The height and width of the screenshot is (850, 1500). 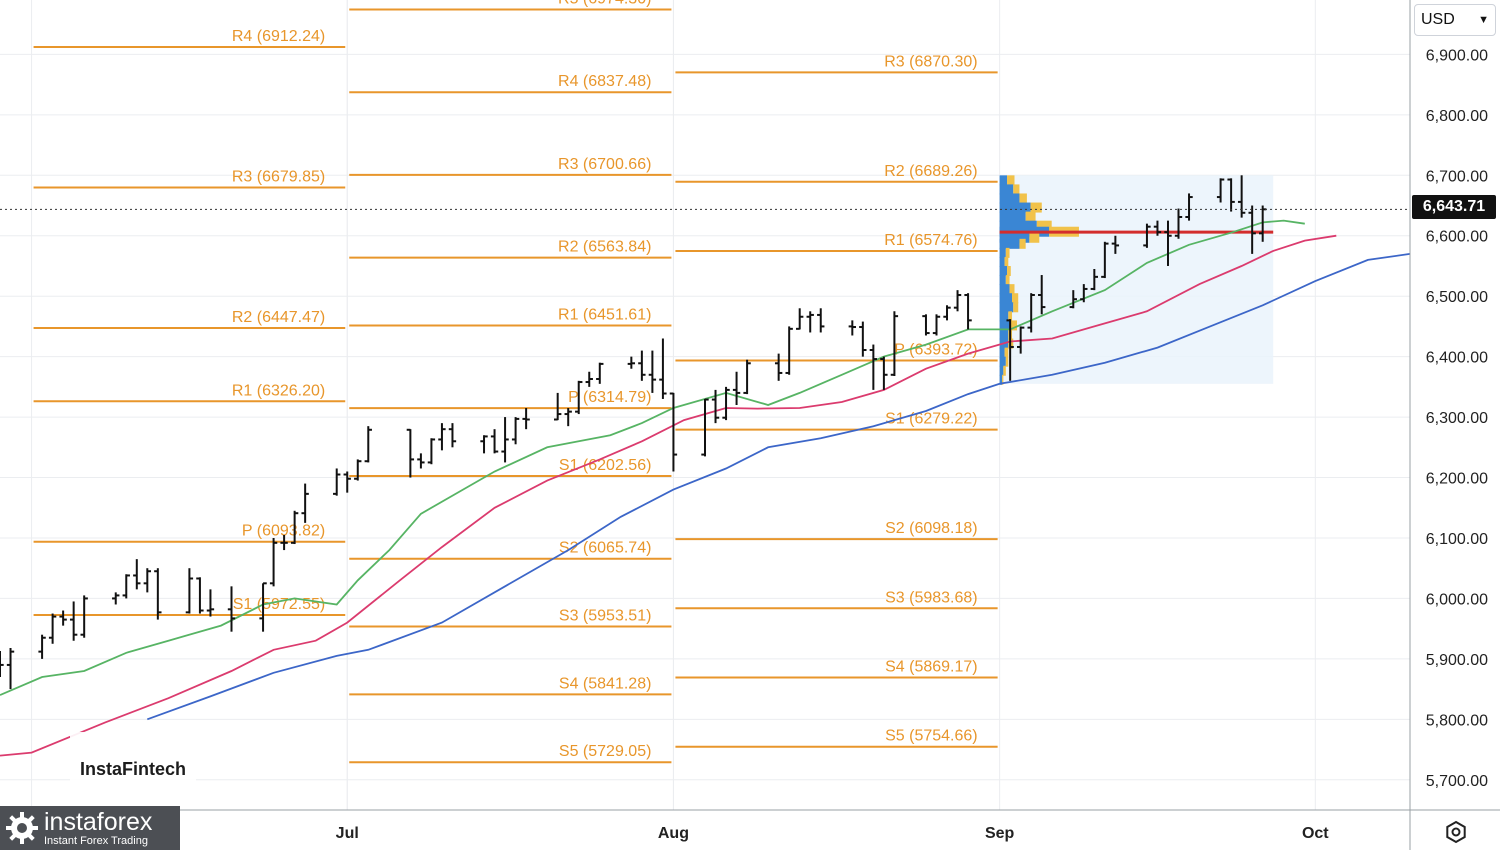 What do you see at coordinates (1000, 833) in the screenshot?
I see `x-tick-label: Sep` at bounding box center [1000, 833].